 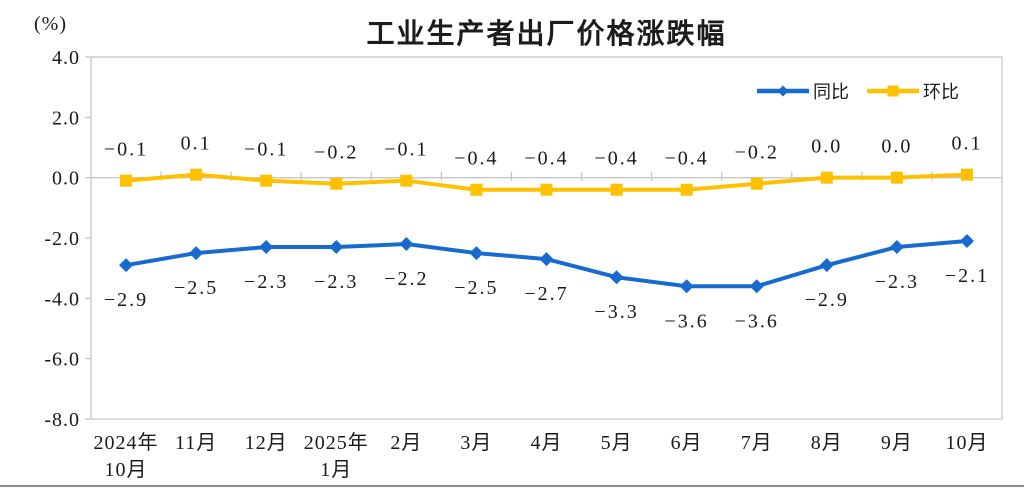 What do you see at coordinates (62, 420) in the screenshot?
I see `y-axis-tick-label: -8.0` at bounding box center [62, 420].